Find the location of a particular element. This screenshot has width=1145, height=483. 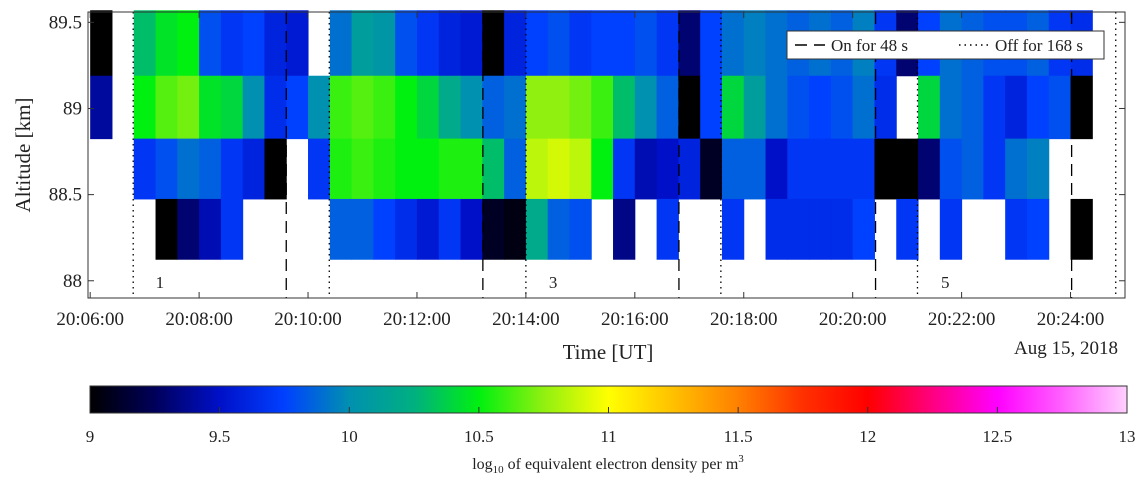

colorbar-tick-label: 11 is located at coordinates (608, 436).